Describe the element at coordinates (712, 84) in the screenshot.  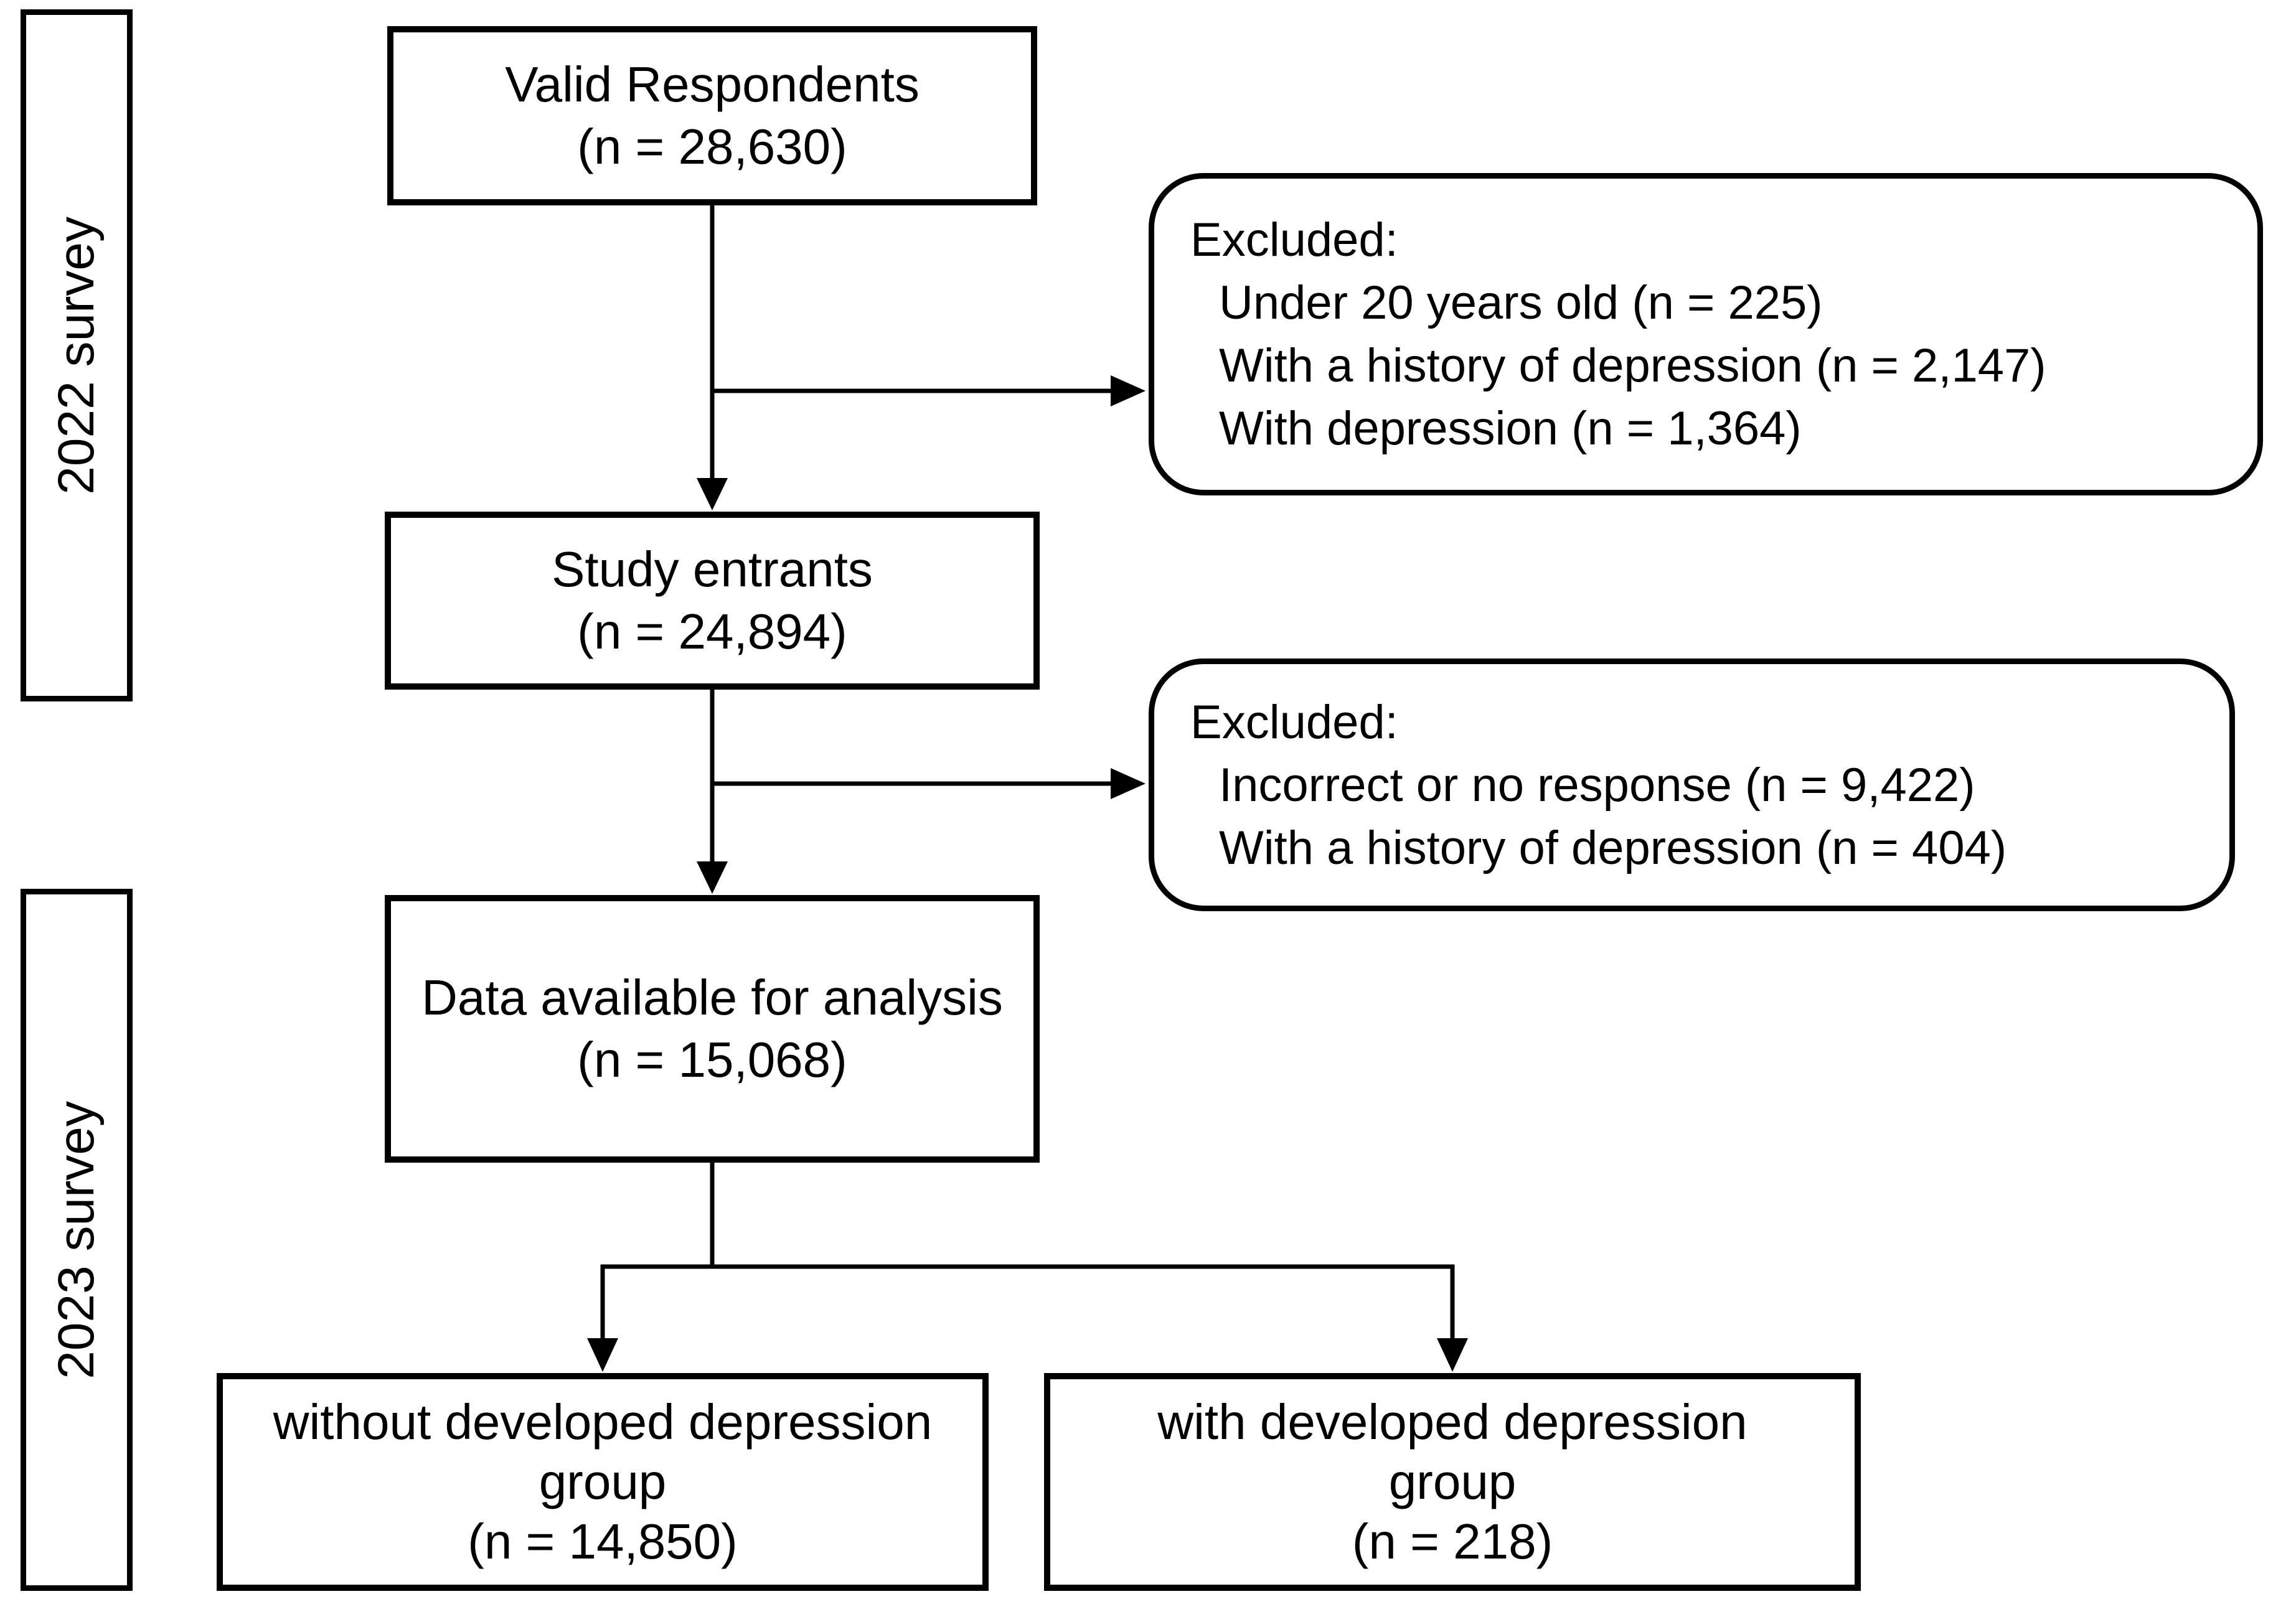
I see `box-title: Valid Respondents` at that location.